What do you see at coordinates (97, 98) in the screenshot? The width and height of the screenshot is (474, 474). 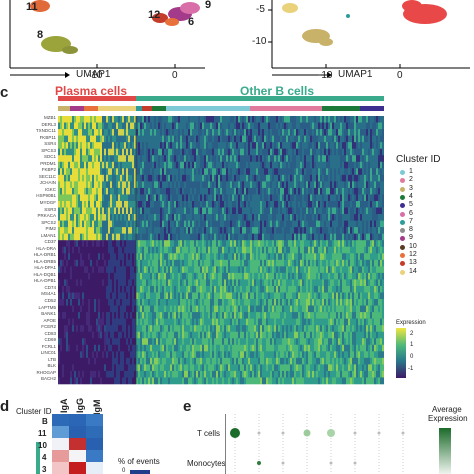 I see `plasma-group-bar` at bounding box center [97, 98].